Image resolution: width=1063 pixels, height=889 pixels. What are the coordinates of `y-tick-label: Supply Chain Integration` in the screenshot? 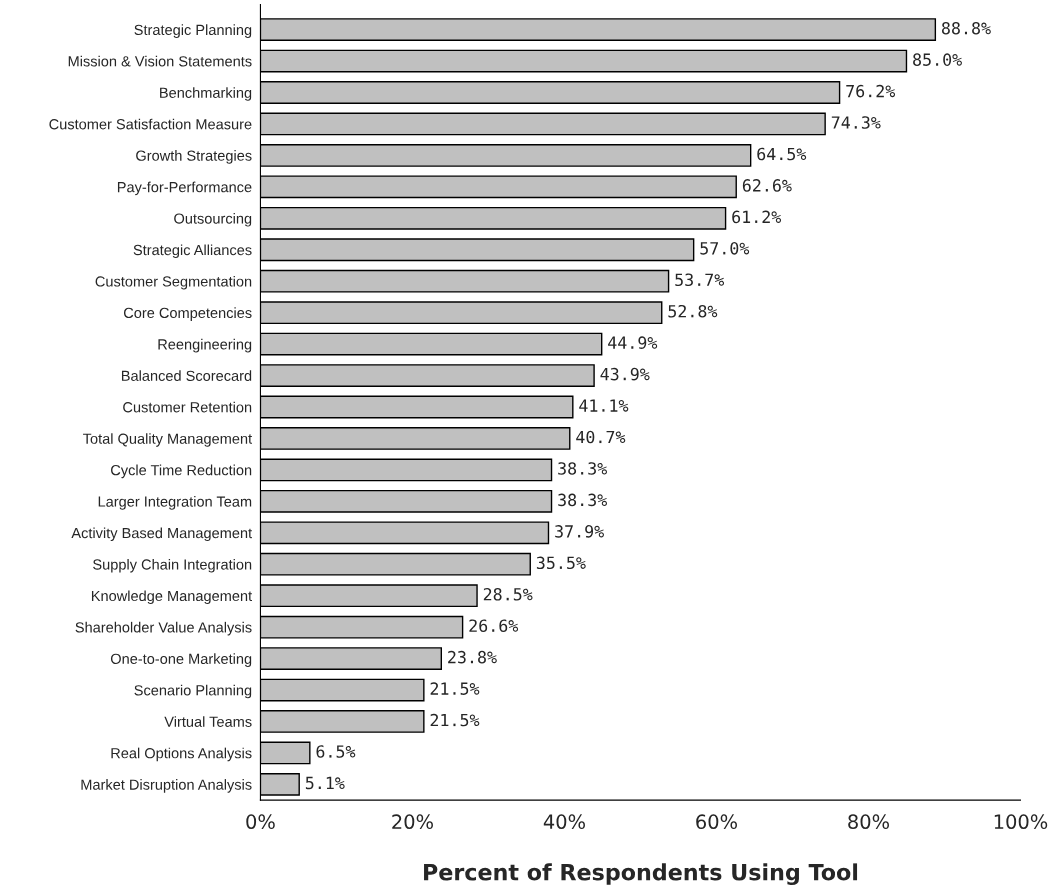 It's located at (172, 565).